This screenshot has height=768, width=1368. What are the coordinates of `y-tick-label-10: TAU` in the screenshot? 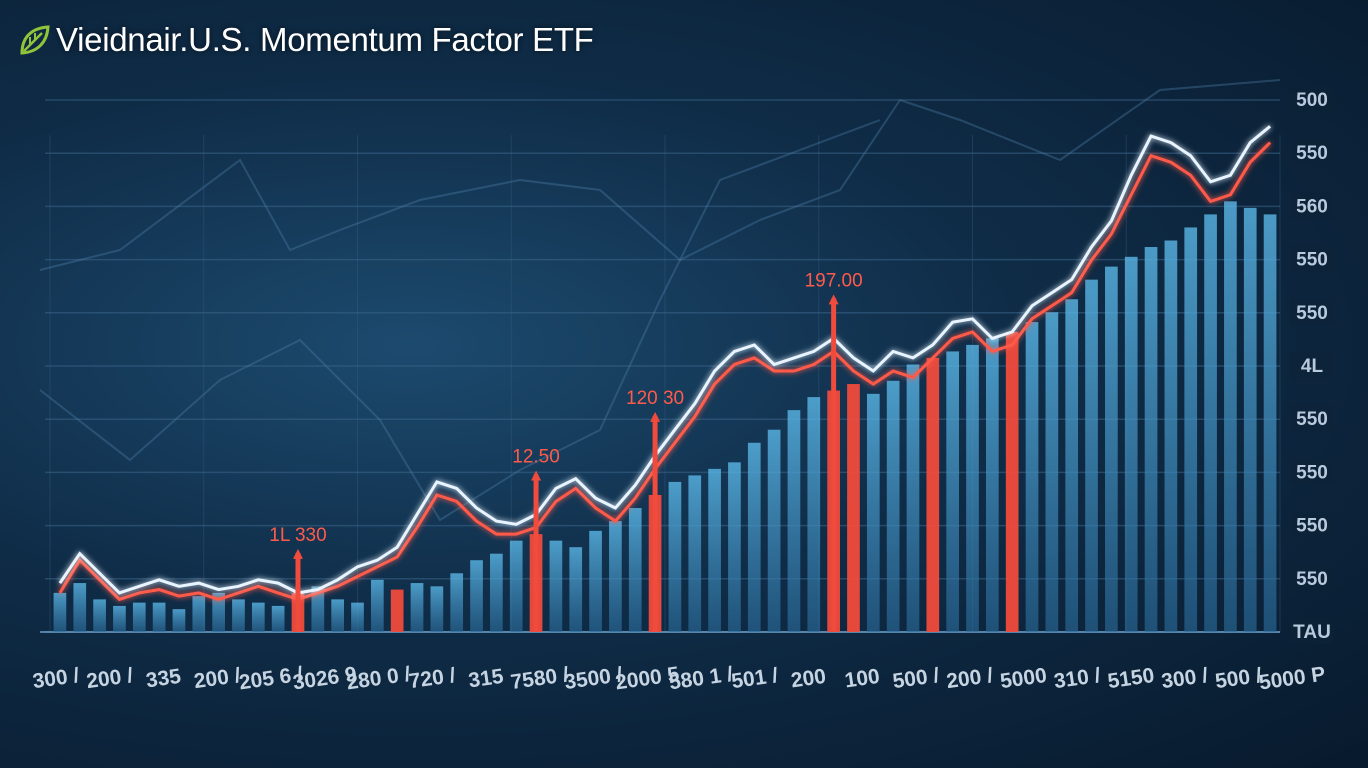 It's located at (1312, 632).